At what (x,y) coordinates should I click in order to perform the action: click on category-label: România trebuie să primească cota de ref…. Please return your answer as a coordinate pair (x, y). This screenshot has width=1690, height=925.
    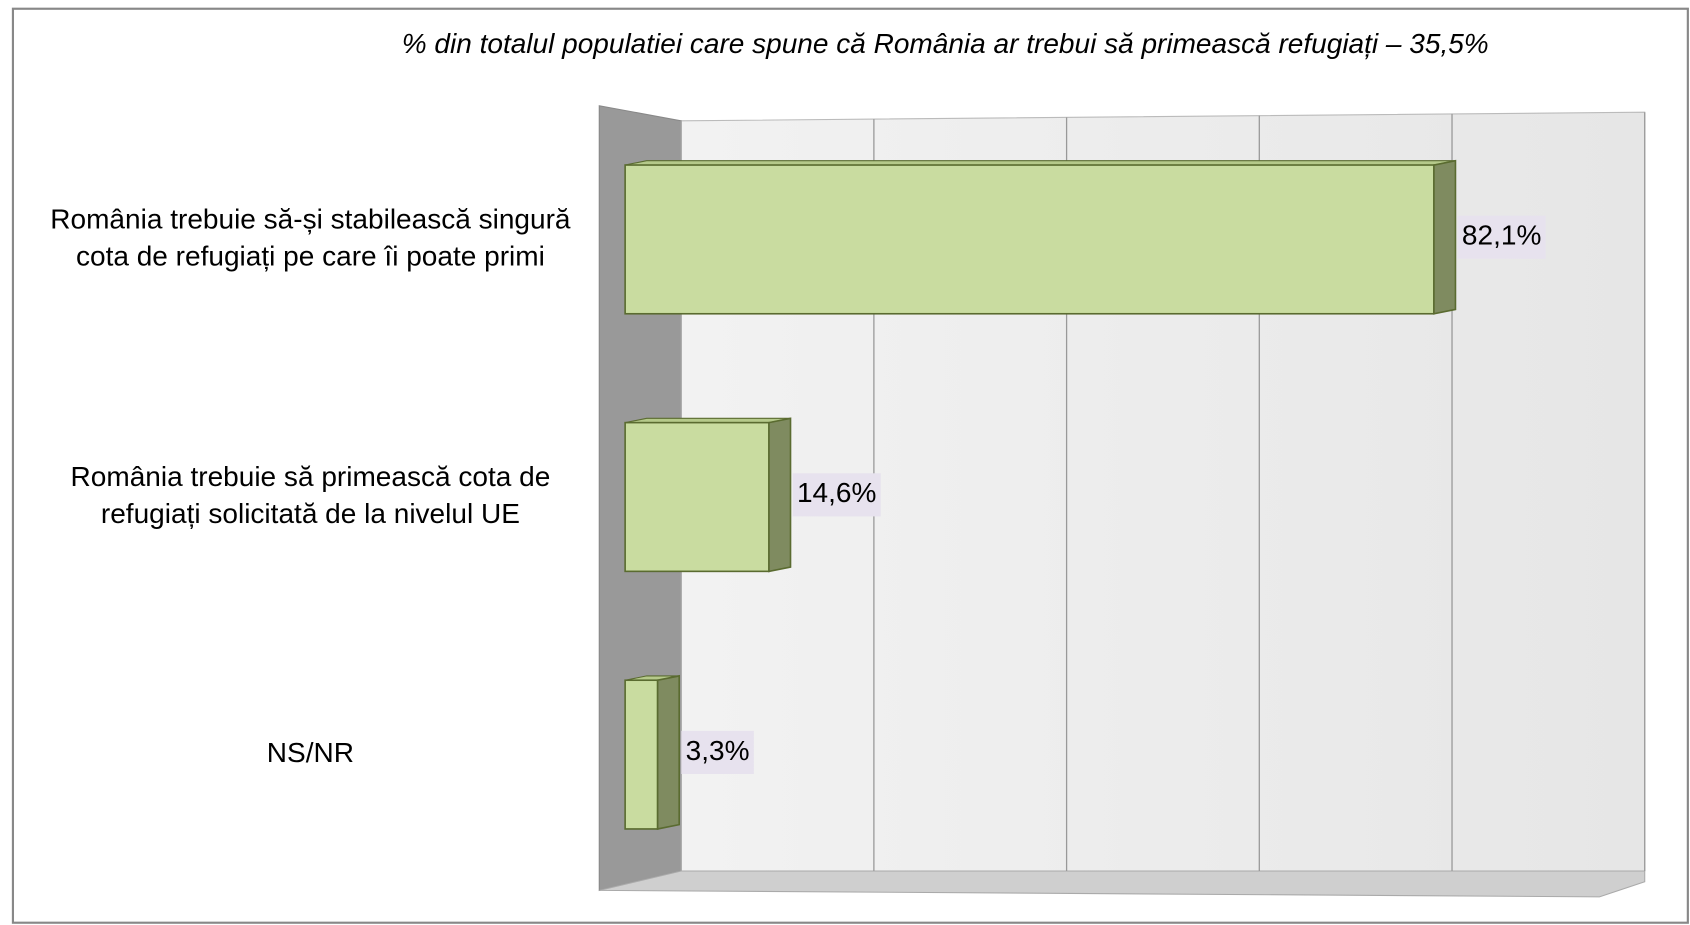
    Looking at the image, I should click on (310, 495).